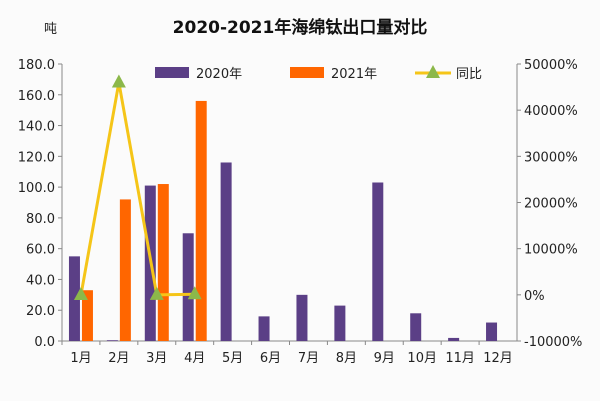 The image size is (600, 401). What do you see at coordinates (50, 29) in the screenshot?
I see `y-axis-label: 吨` at bounding box center [50, 29].